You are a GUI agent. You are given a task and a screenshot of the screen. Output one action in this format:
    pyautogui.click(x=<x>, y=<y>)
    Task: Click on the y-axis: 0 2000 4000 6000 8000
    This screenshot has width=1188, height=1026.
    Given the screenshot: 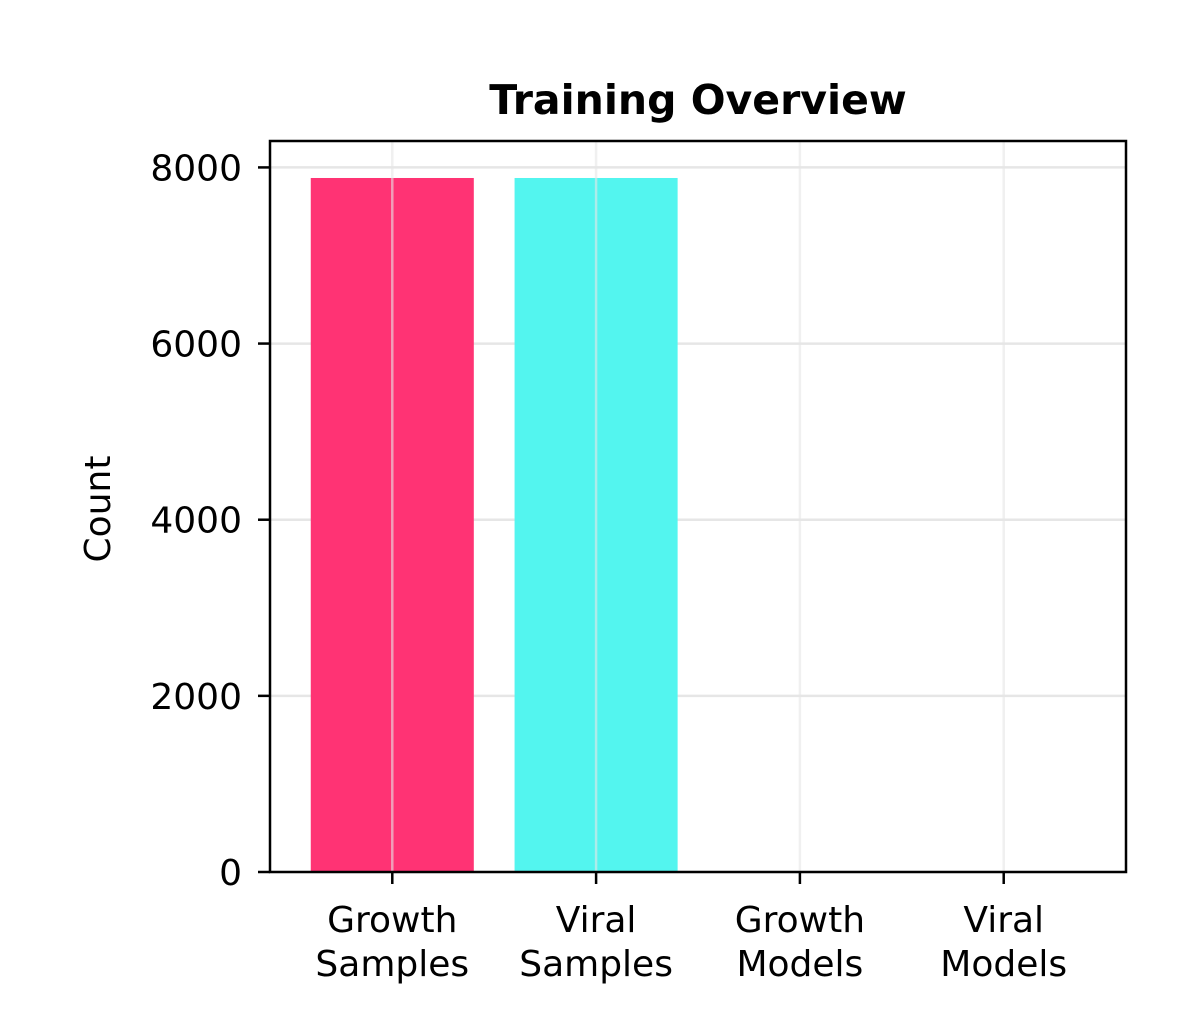 What is the action you would take?
    pyautogui.click(x=210, y=521)
    